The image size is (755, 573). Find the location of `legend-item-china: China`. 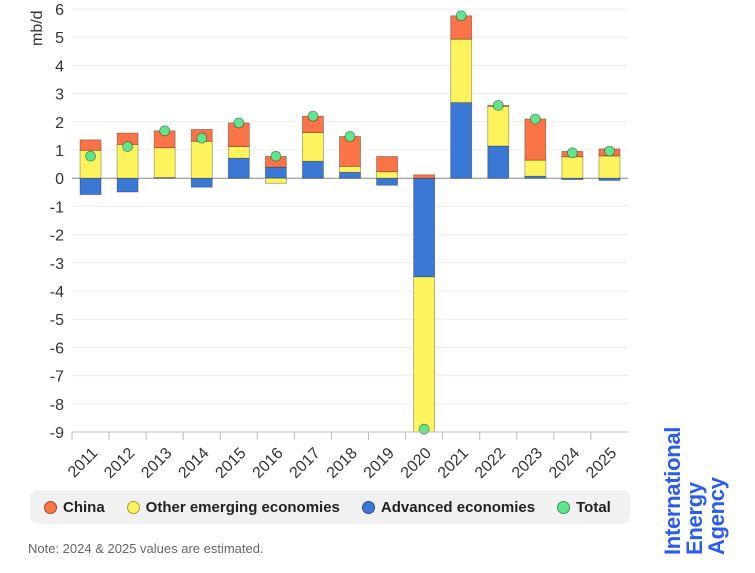

legend-item-china: China is located at coordinates (74, 507).